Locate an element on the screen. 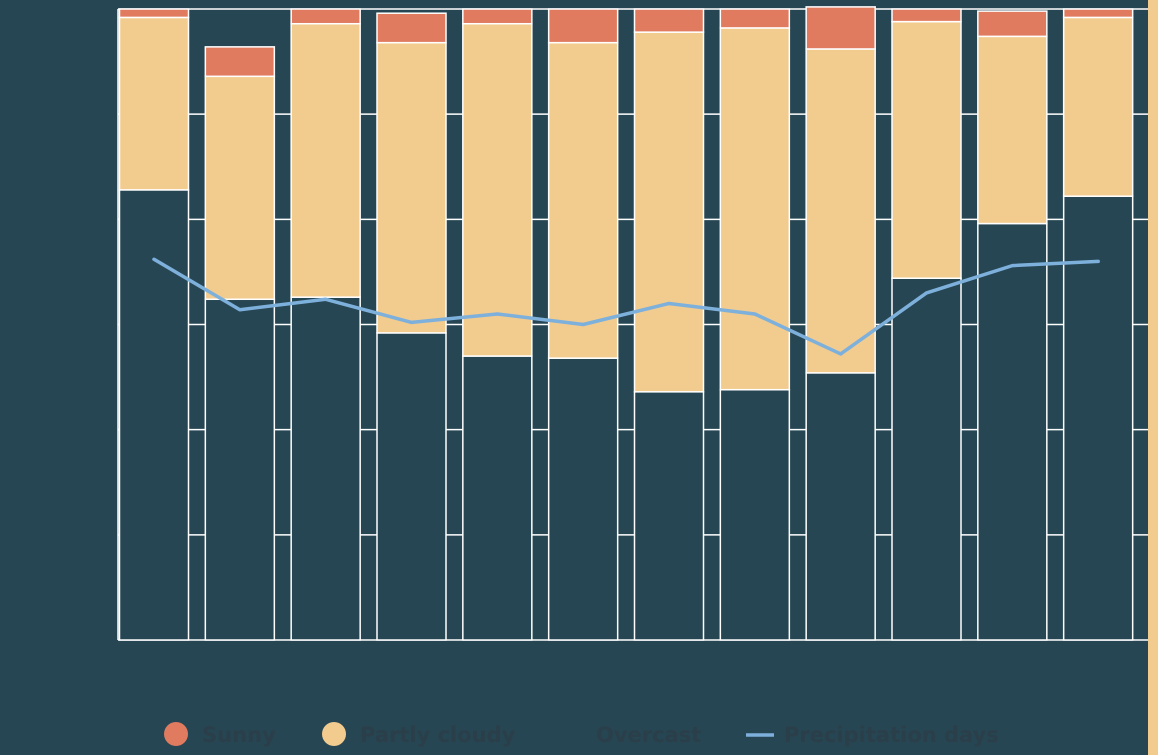  legend-label-sunny: Sunny is located at coordinates (239, 735).